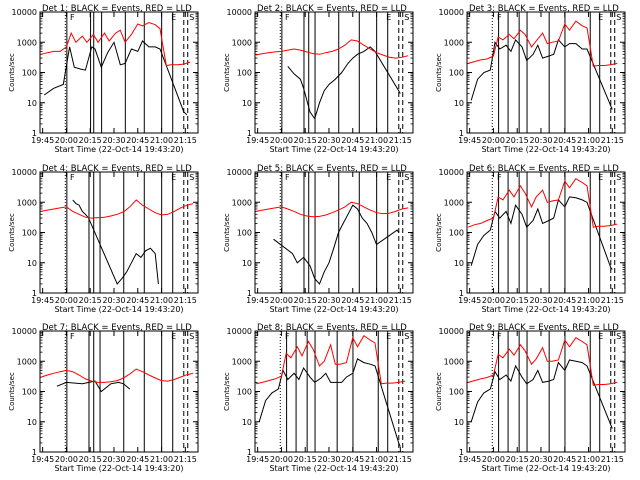  What do you see at coordinates (332, 328) in the screenshot?
I see `plot-title: Det 8: BLACK = Events, RED = LLD` at bounding box center [332, 328].